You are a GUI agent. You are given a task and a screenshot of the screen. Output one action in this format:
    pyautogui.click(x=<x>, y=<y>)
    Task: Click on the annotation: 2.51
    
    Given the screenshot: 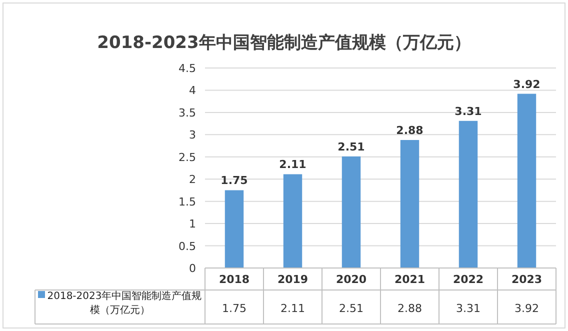 What is the action you would take?
    pyautogui.click(x=351, y=147)
    